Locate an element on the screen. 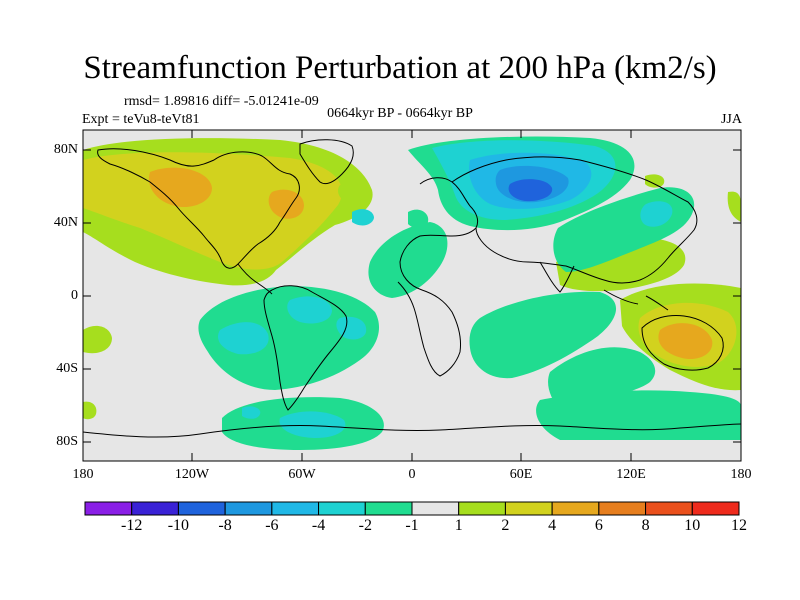 The image size is (800, 600). lon-label-120e: 120E is located at coordinates (631, 474).